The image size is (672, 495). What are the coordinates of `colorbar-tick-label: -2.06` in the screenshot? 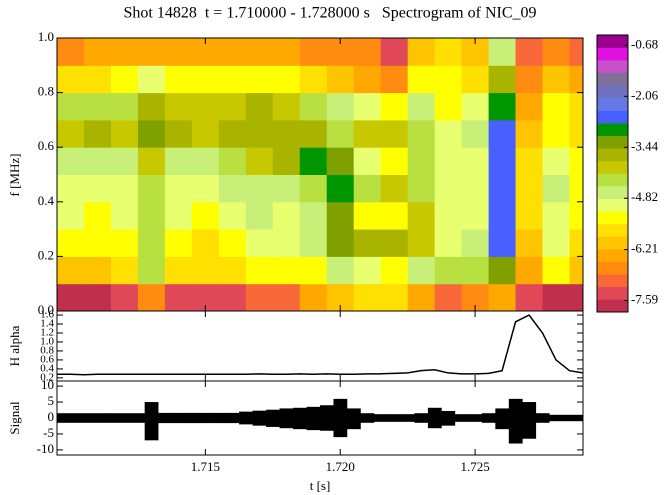 It's located at (645, 94).